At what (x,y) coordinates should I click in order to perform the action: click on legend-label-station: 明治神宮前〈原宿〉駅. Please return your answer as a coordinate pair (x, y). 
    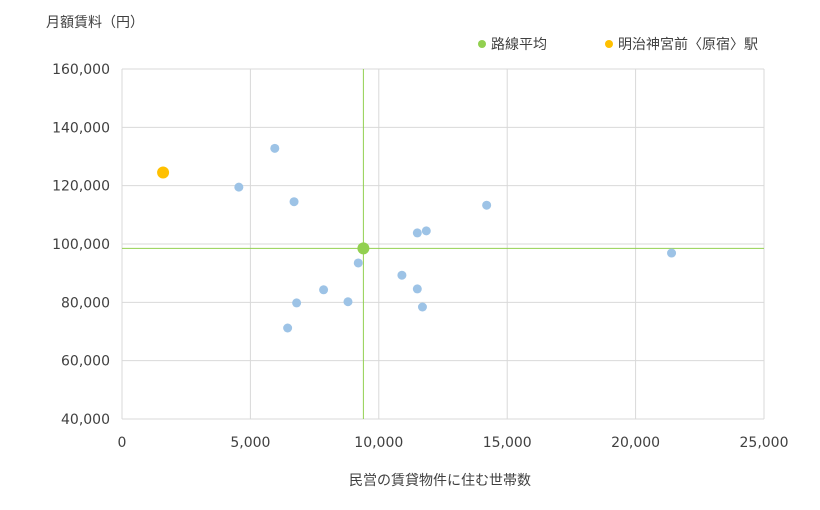
    Looking at the image, I should click on (688, 45).